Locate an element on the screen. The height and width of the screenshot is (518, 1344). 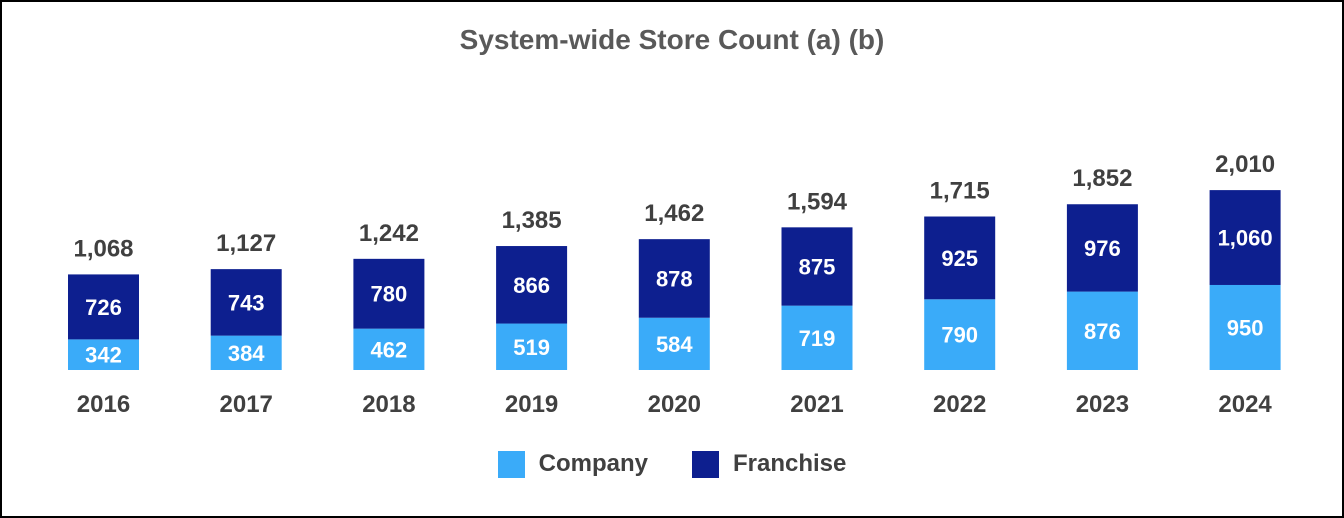
bar-franchise-2018 is located at coordinates (389, 293).